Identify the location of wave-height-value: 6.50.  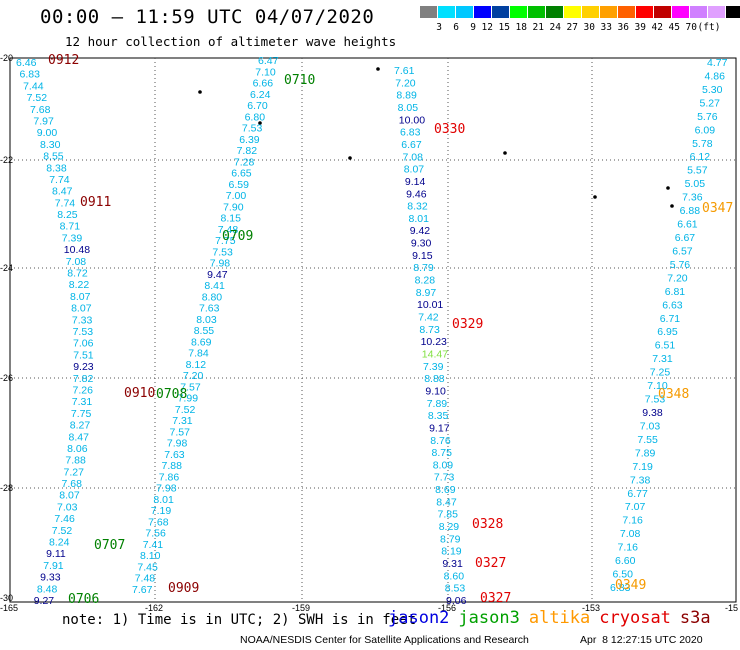
(623, 575).